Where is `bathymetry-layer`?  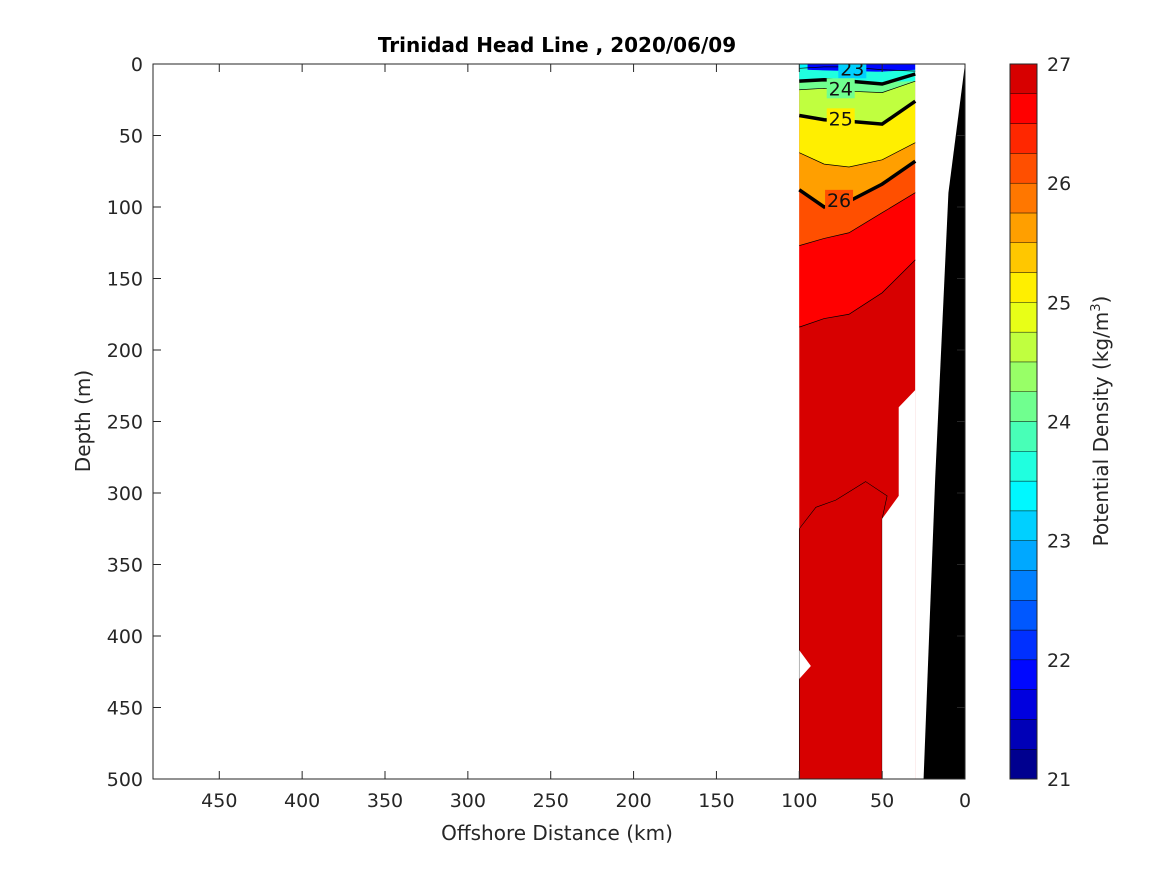
bathymetry-layer is located at coordinates (944, 421).